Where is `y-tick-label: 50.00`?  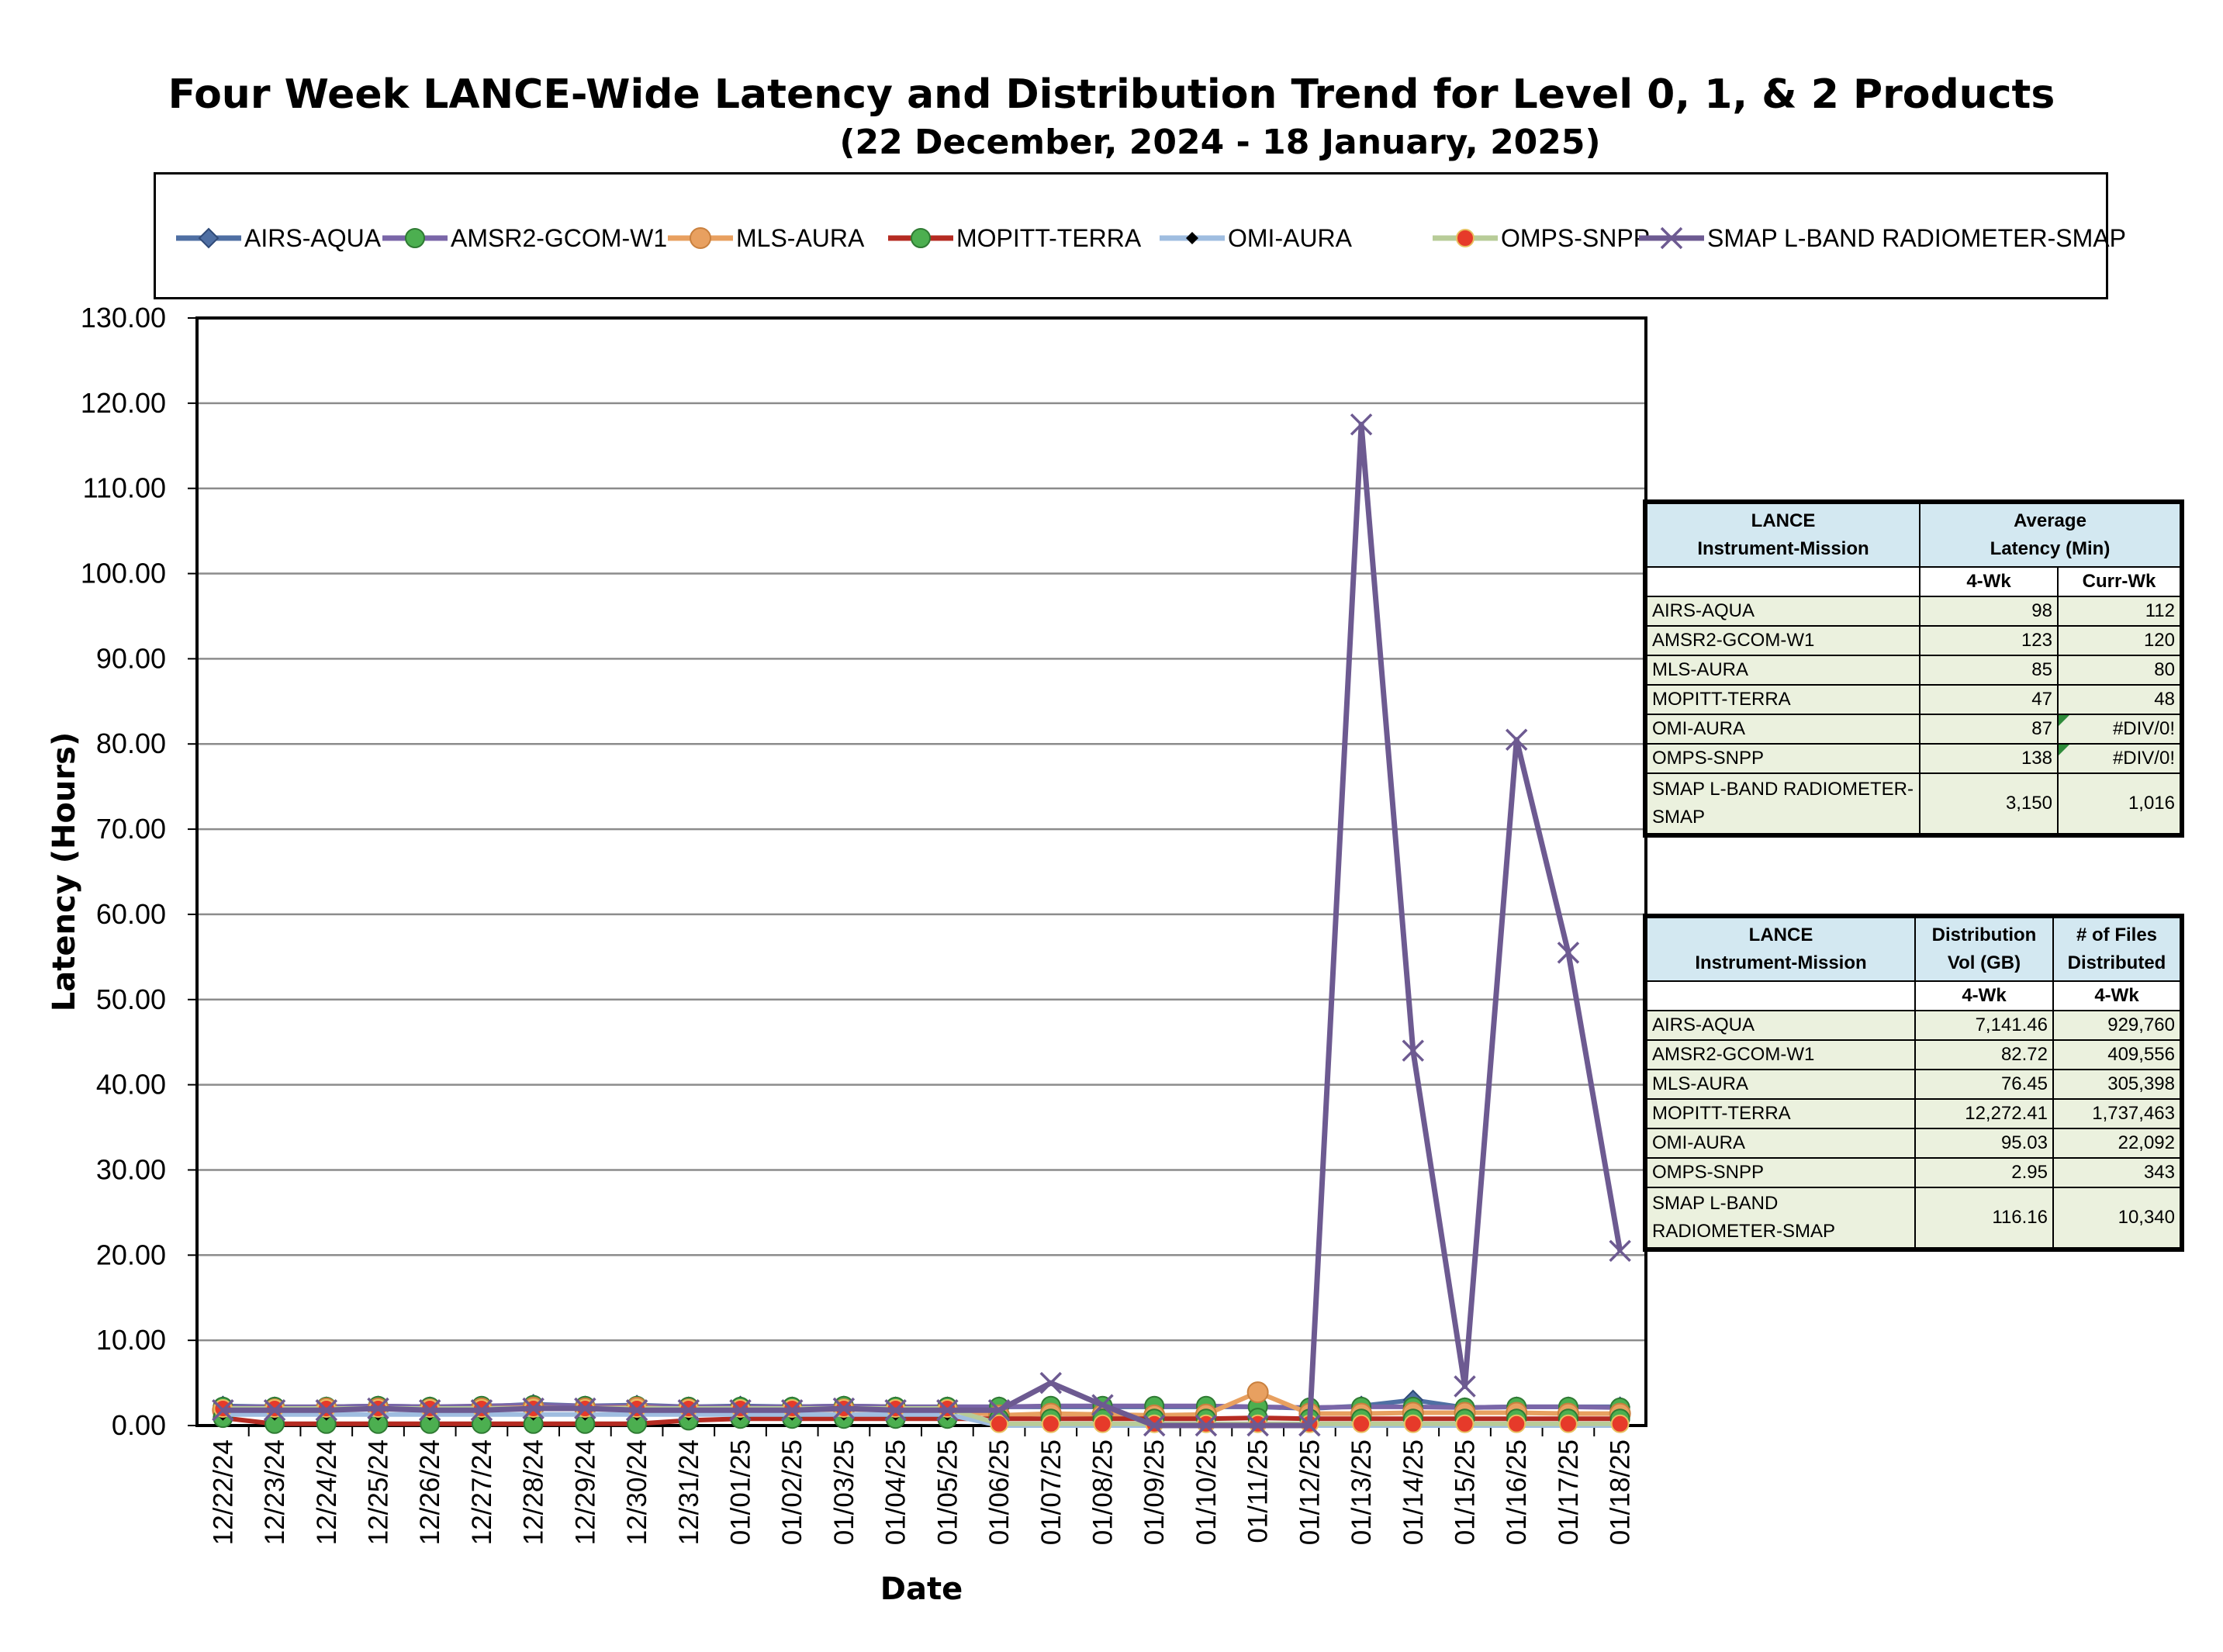
y-tick-label: 50.00 is located at coordinates (131, 999).